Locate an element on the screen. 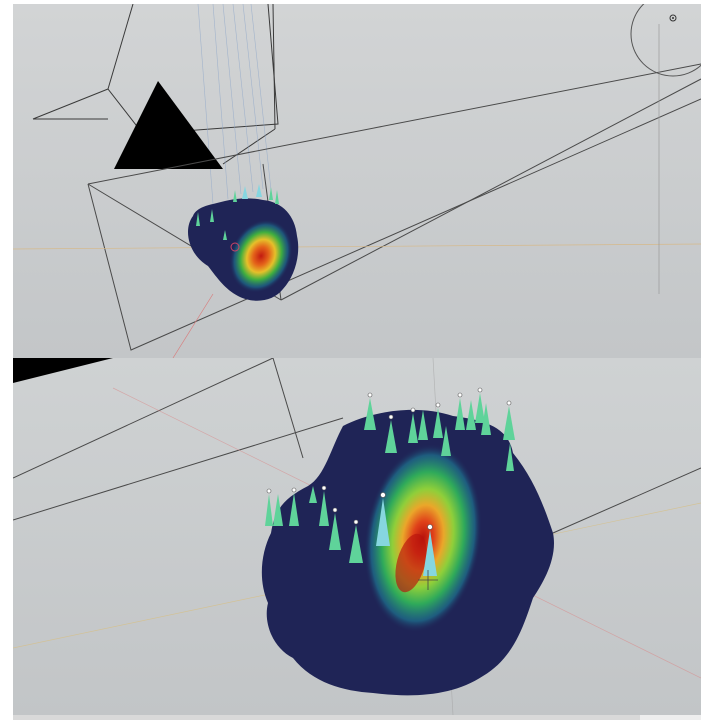 The image size is (701, 720). light-edge-shape is located at coordinates (63, 370).